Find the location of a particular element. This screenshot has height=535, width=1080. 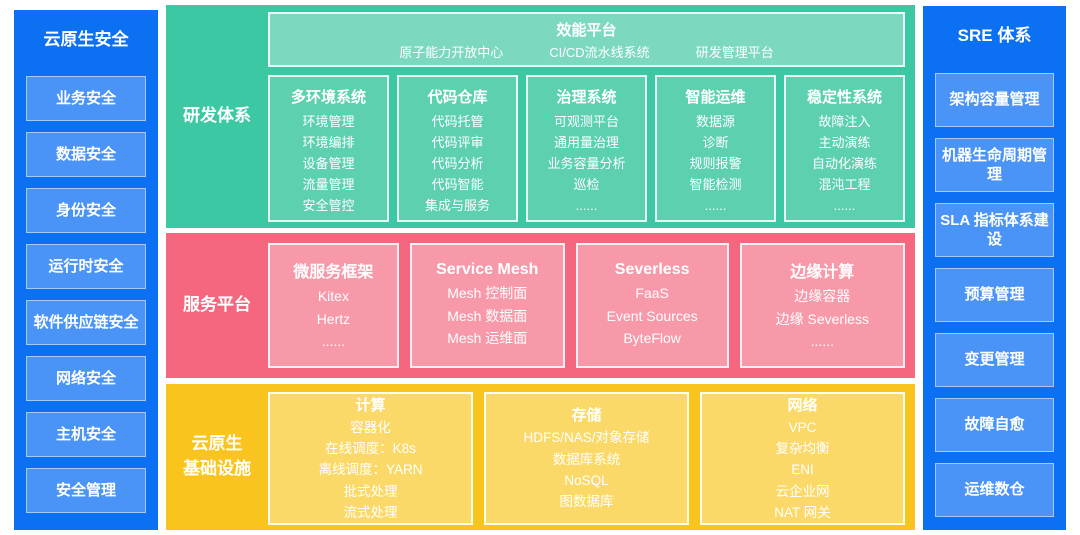

box-item: ByteFlow is located at coordinates (652, 338).